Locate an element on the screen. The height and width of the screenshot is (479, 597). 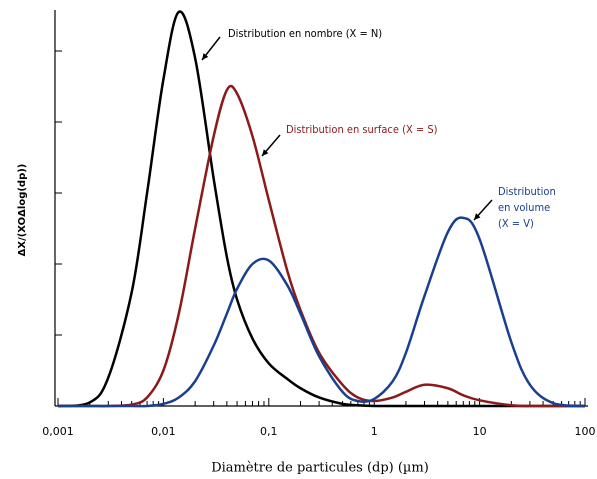
y-axis-label: ΔX/(XOΔlog(dp)) is located at coordinates (22, 210).